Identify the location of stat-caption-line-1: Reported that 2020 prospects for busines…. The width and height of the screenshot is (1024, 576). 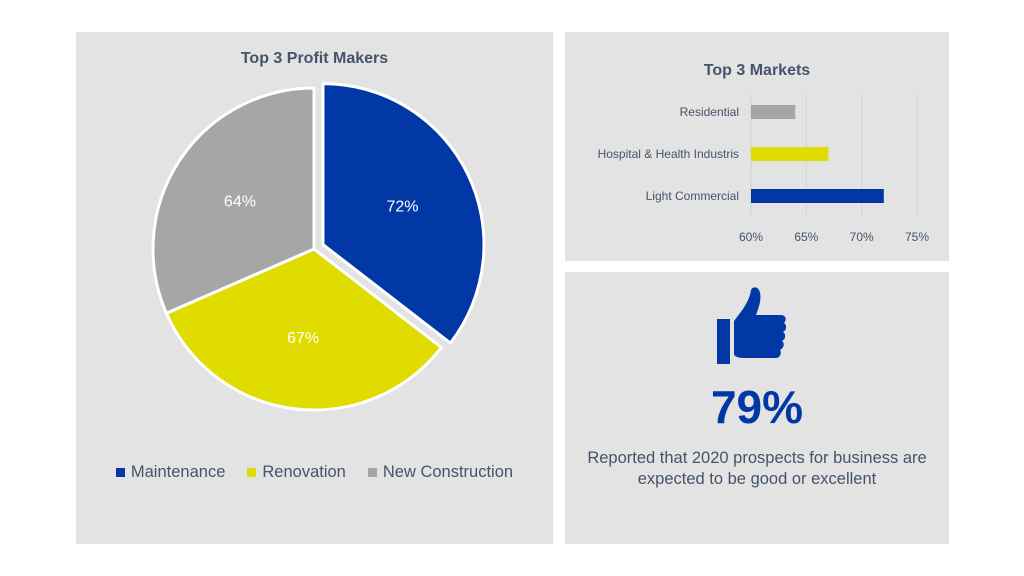
(757, 458).